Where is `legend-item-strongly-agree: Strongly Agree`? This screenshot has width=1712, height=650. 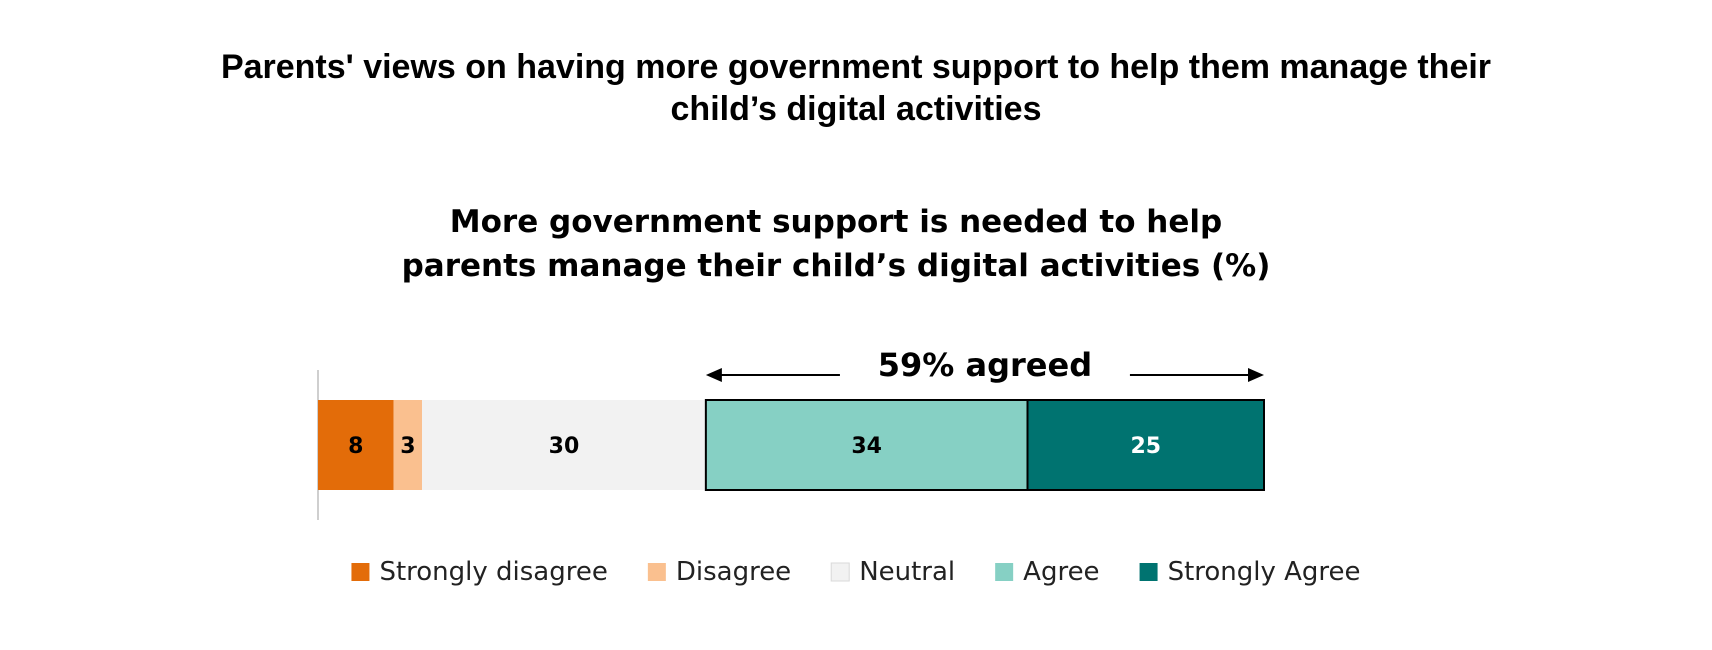
legend-item-strongly-agree: Strongly Agree is located at coordinates (1250, 572).